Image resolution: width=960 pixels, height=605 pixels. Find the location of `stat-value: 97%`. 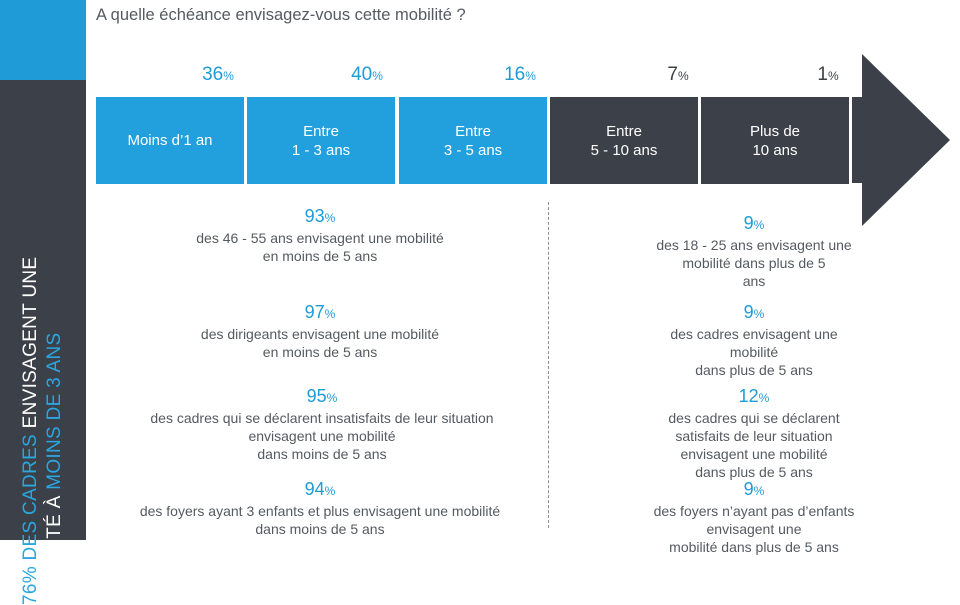

stat-value: 97% is located at coordinates (320, 313).